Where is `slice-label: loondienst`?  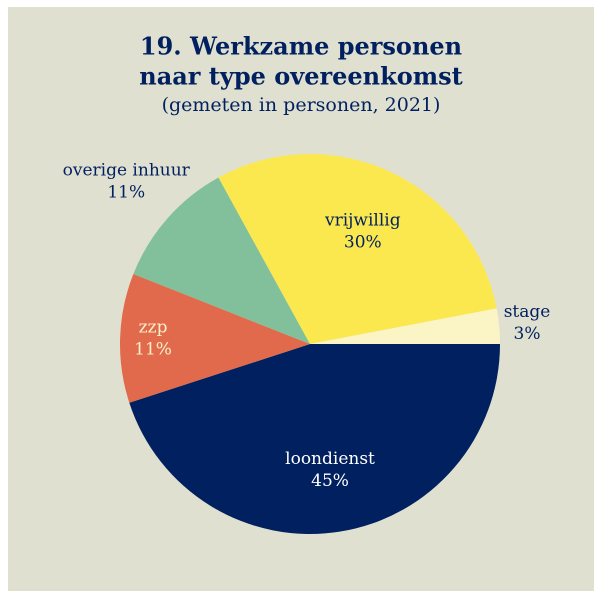
slice-label: loondienst is located at coordinates (330, 459).